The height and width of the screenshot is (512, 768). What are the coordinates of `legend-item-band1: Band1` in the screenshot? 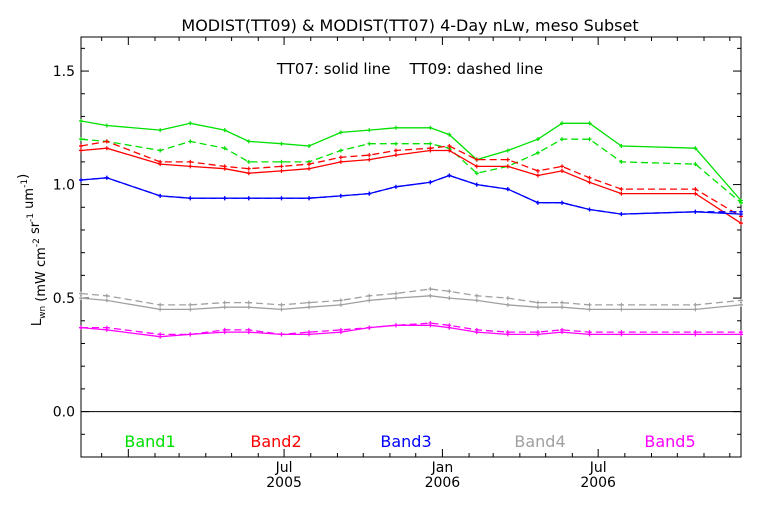 It's located at (149, 441).